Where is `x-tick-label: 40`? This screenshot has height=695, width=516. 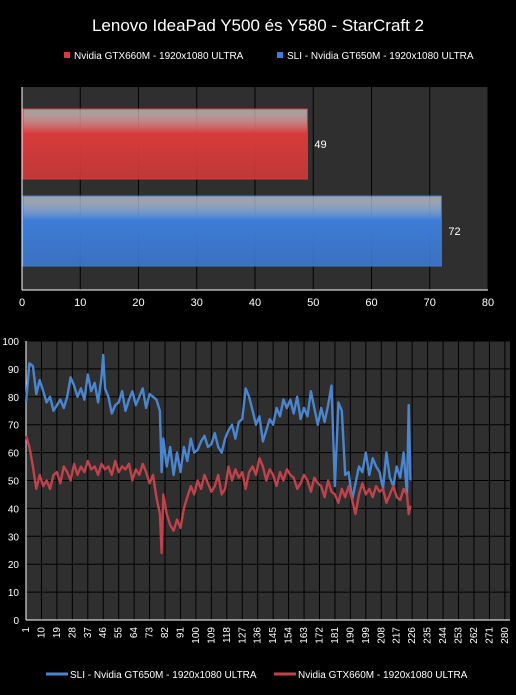
x-tick-label: 40 is located at coordinates (255, 303).